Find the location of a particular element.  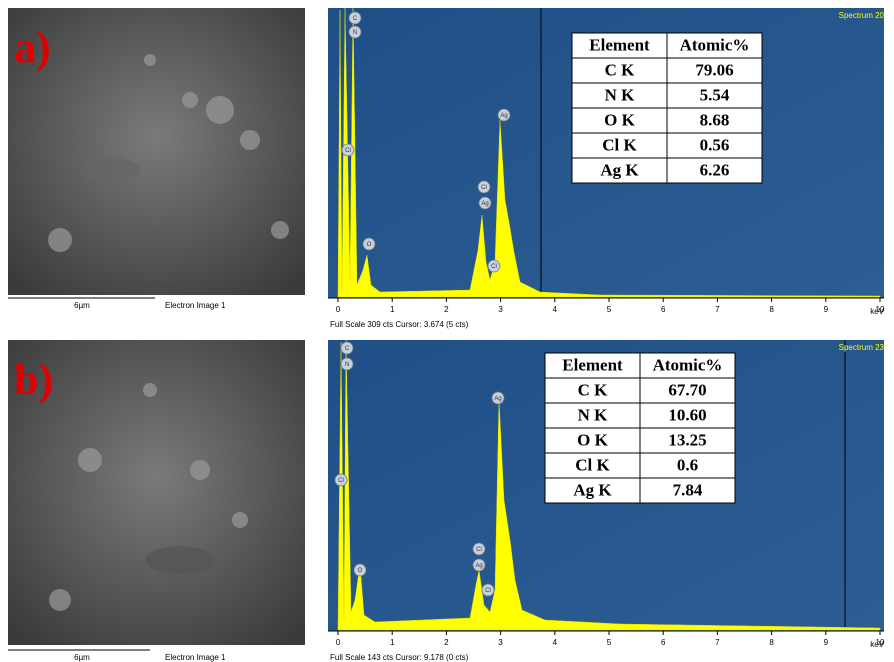

table-cell: 5.54 is located at coordinates (715, 94).